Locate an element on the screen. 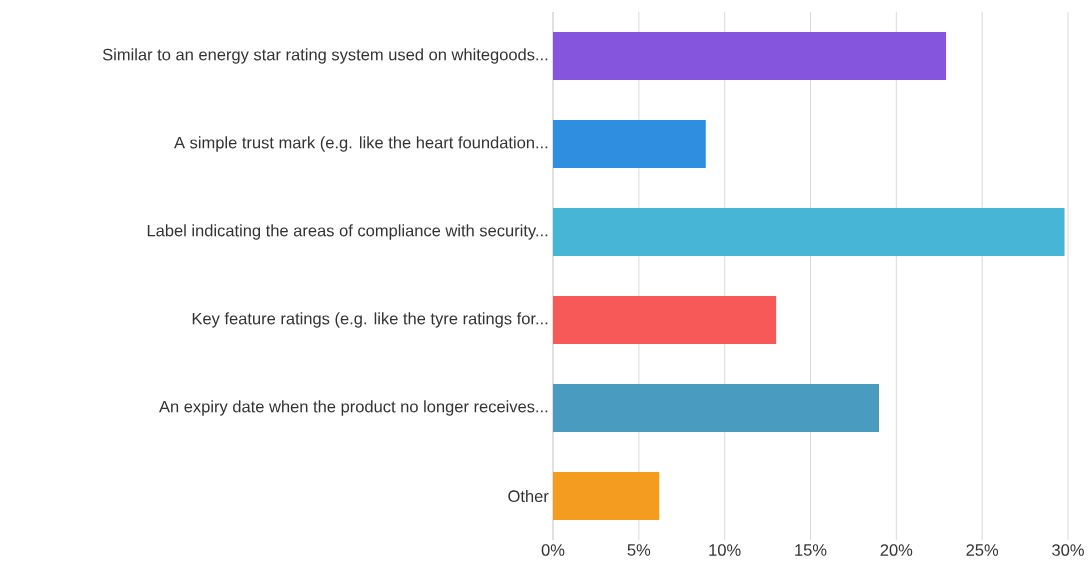 The image size is (1092, 578). x-tick-label: 10% is located at coordinates (725, 550).